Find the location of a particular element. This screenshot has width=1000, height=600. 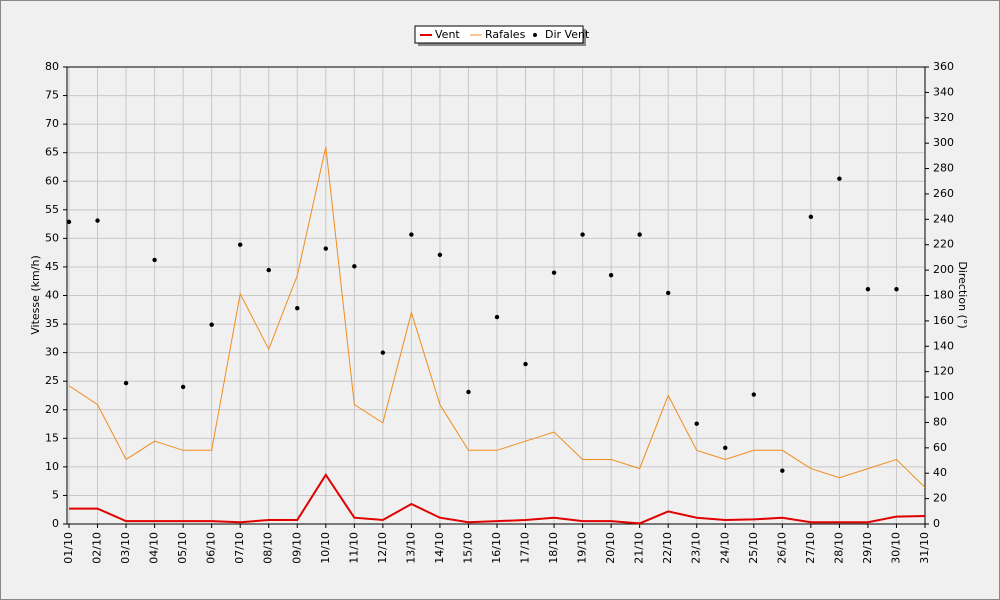

x-tick-label: 31/10 is located at coordinates (924, 548).